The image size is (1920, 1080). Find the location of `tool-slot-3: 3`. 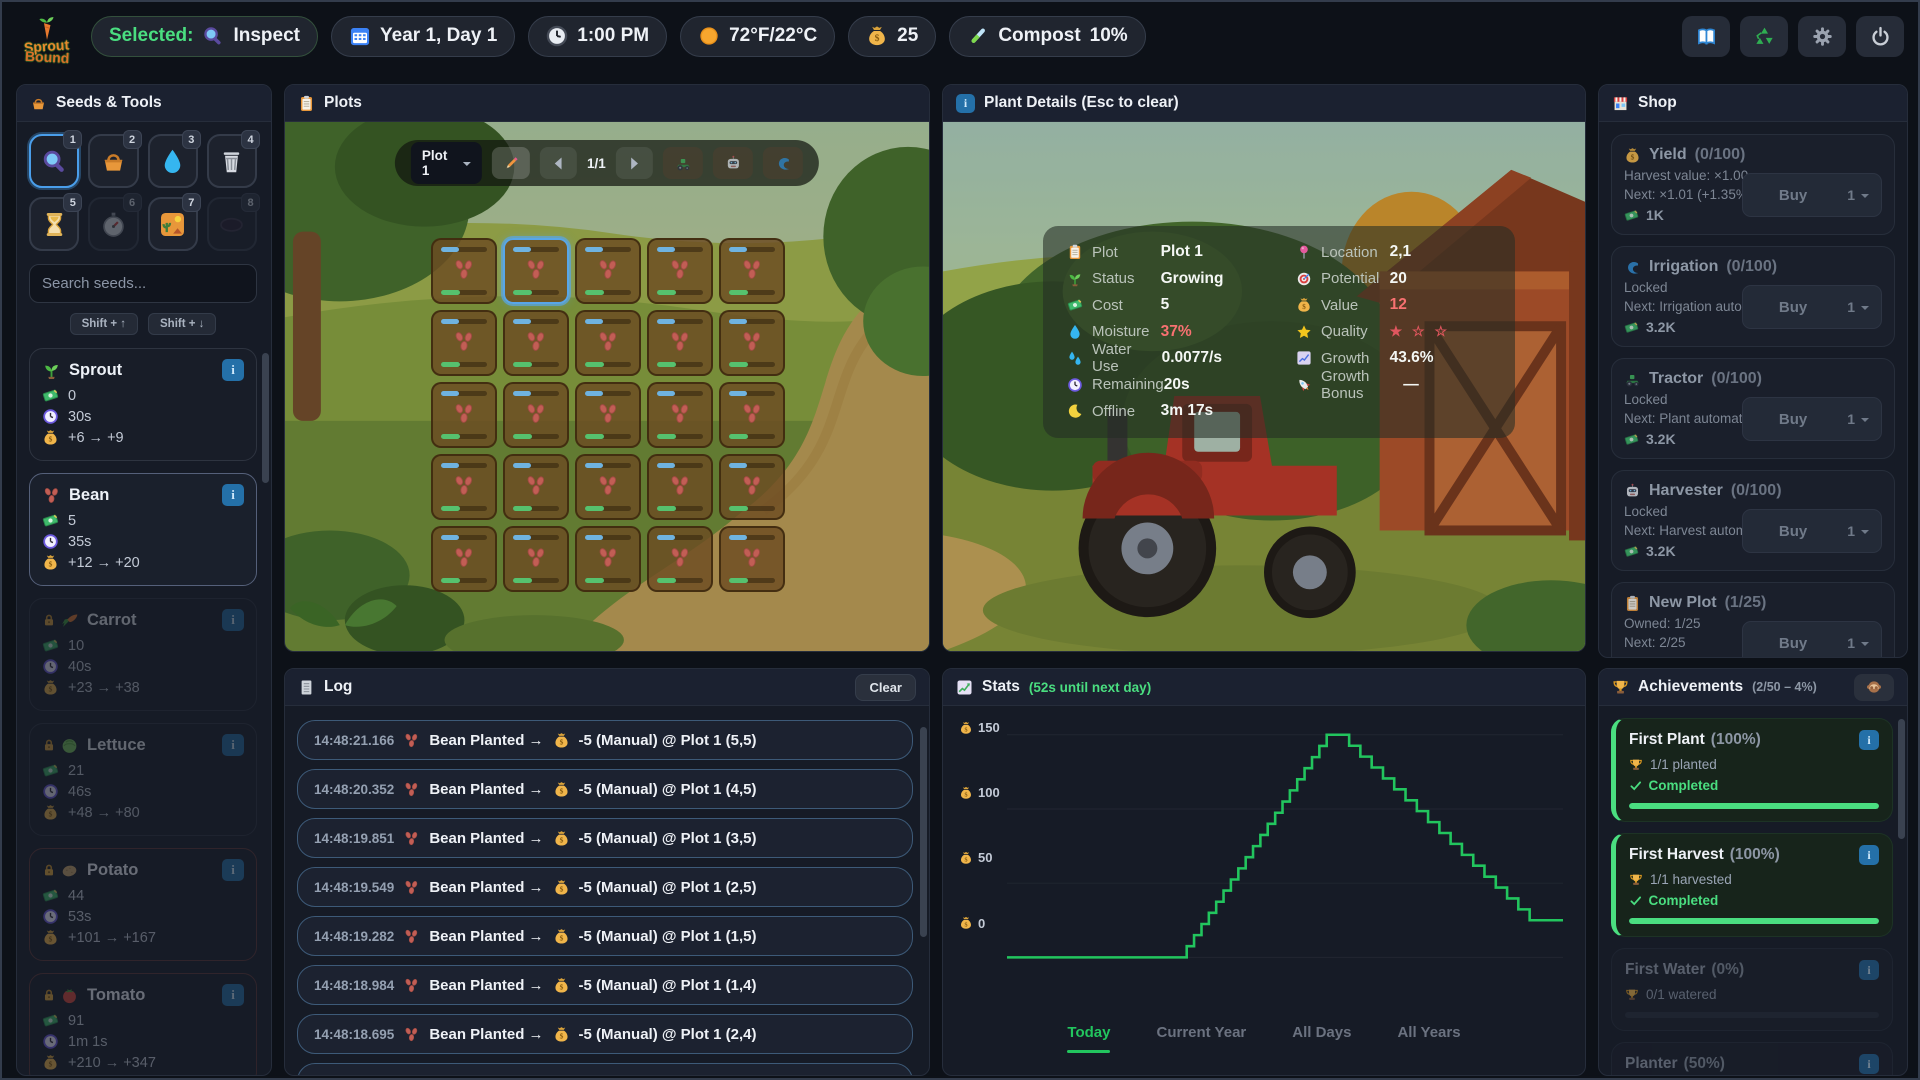

tool-slot-3: 3 is located at coordinates (174, 159).